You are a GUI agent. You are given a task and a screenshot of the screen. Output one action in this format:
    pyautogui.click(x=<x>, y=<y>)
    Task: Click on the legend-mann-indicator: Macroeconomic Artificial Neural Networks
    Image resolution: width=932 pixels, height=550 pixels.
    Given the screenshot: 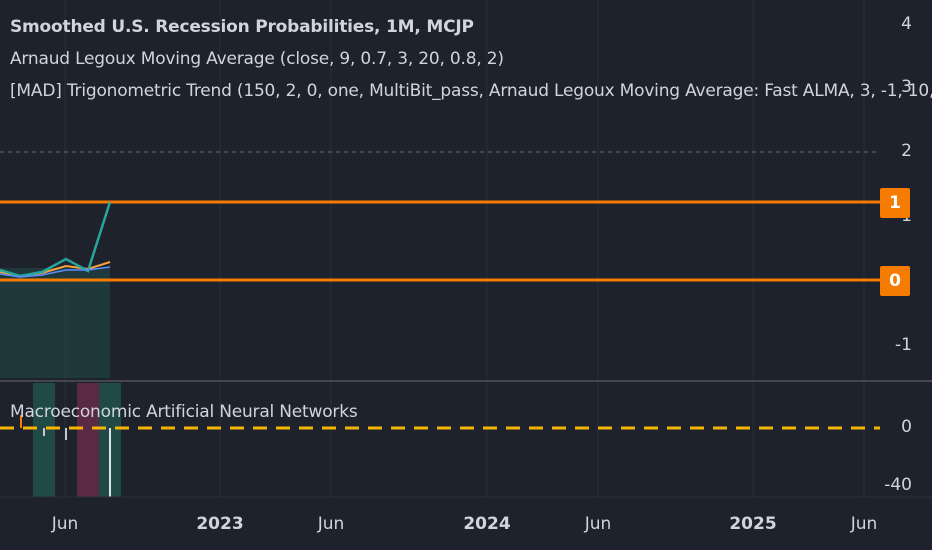 What is the action you would take?
    pyautogui.click(x=184, y=412)
    